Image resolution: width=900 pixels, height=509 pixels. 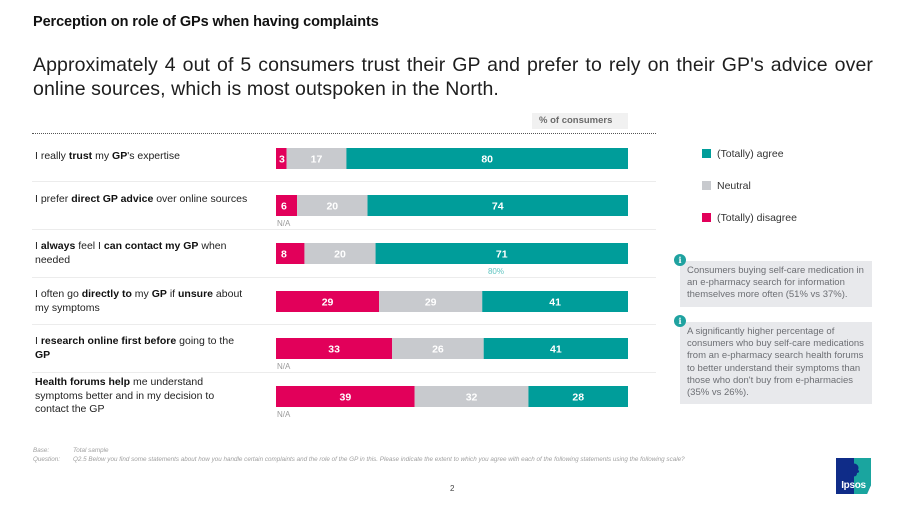 I want to click on question-label: Question:, so click(x=46, y=459).